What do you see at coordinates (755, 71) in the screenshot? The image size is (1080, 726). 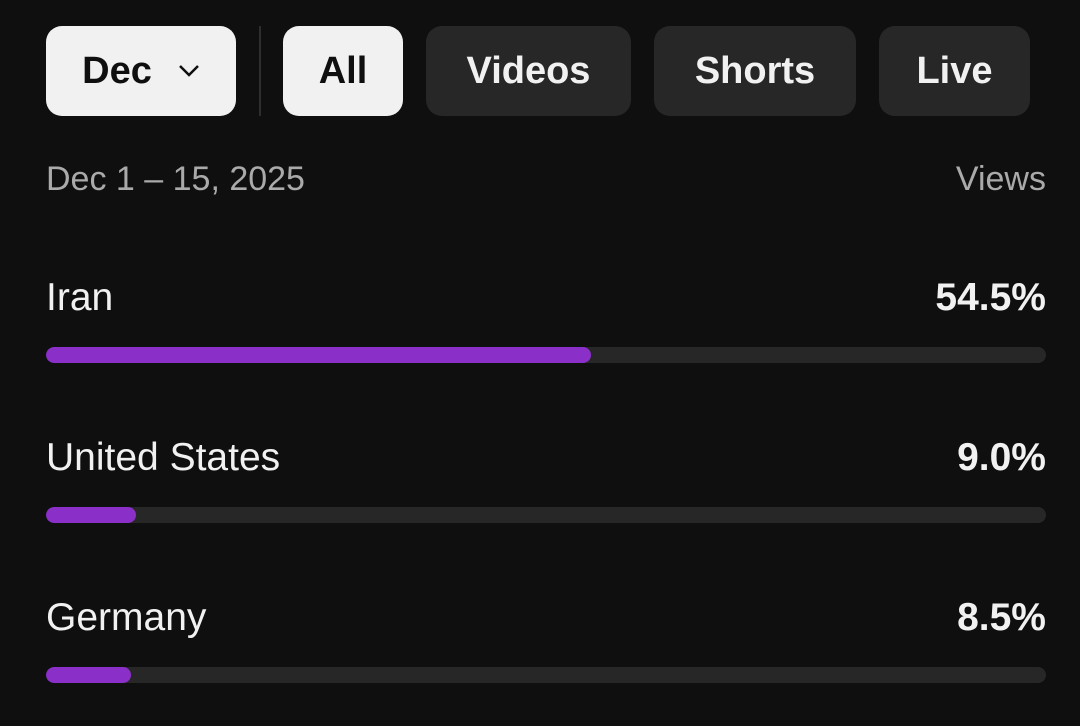 I see `filter-chip: Shorts` at bounding box center [755, 71].